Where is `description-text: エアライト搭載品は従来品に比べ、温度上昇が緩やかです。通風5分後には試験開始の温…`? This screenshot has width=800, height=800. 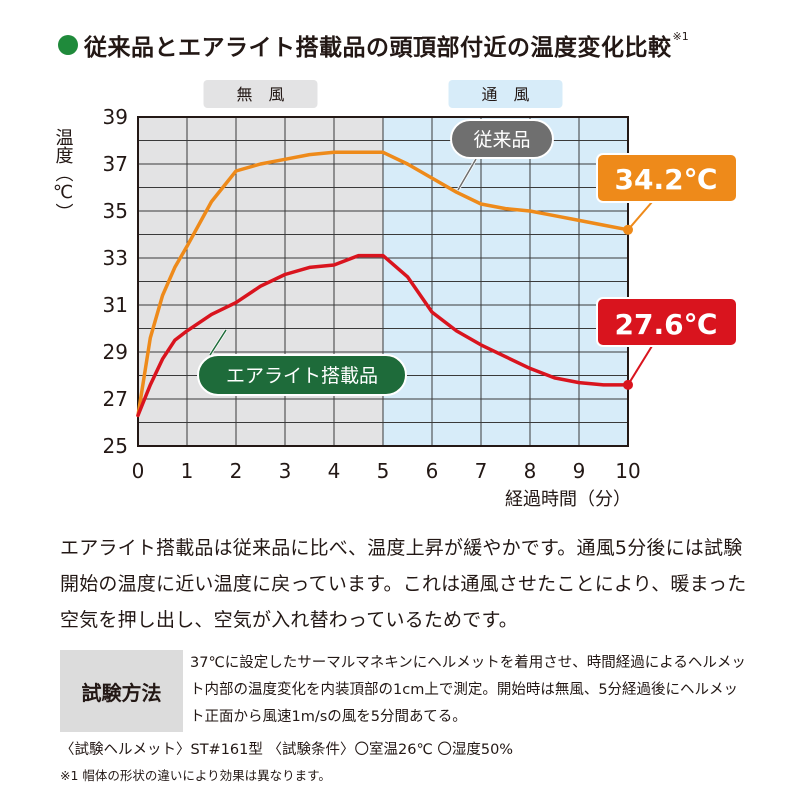
description-text: エアライト搭載品は従来品に比べ、温度上昇が緩やかです。通風5分後には試験開始の温… is located at coordinates (403, 584).